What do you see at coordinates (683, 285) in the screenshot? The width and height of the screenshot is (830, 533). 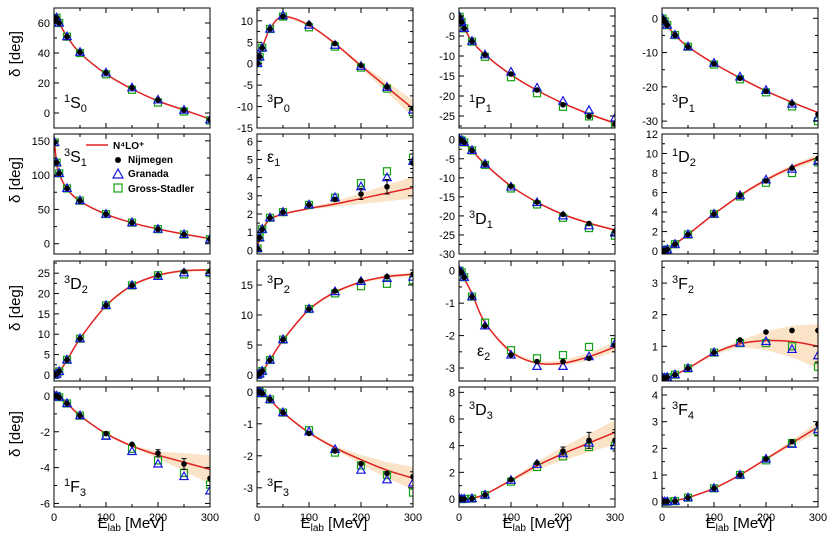 I see `panel-label: 3F2` at bounding box center [683, 285].